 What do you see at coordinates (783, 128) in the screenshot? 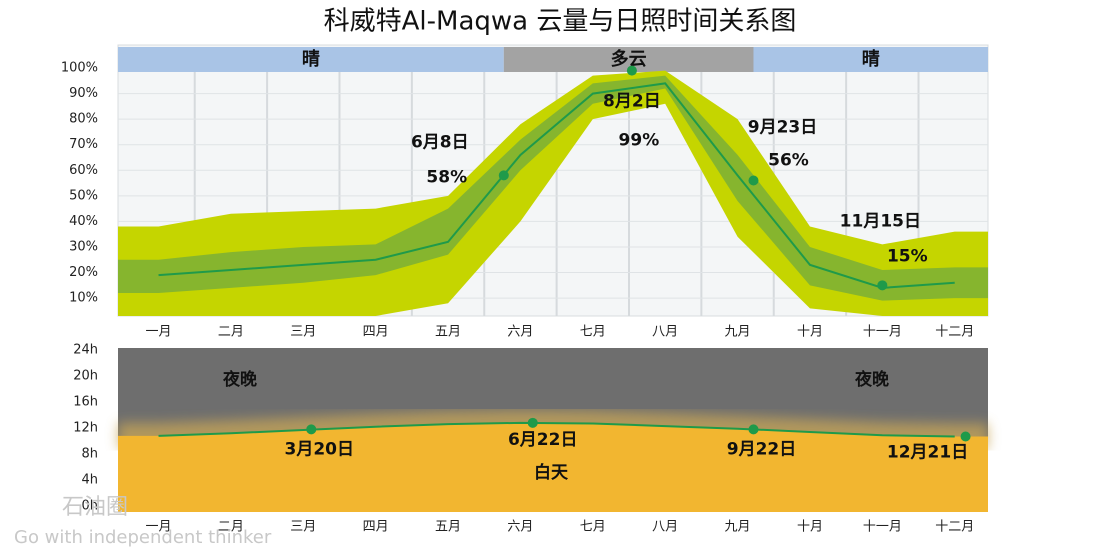
I see `point-date-label: 9月23日` at bounding box center [783, 128].